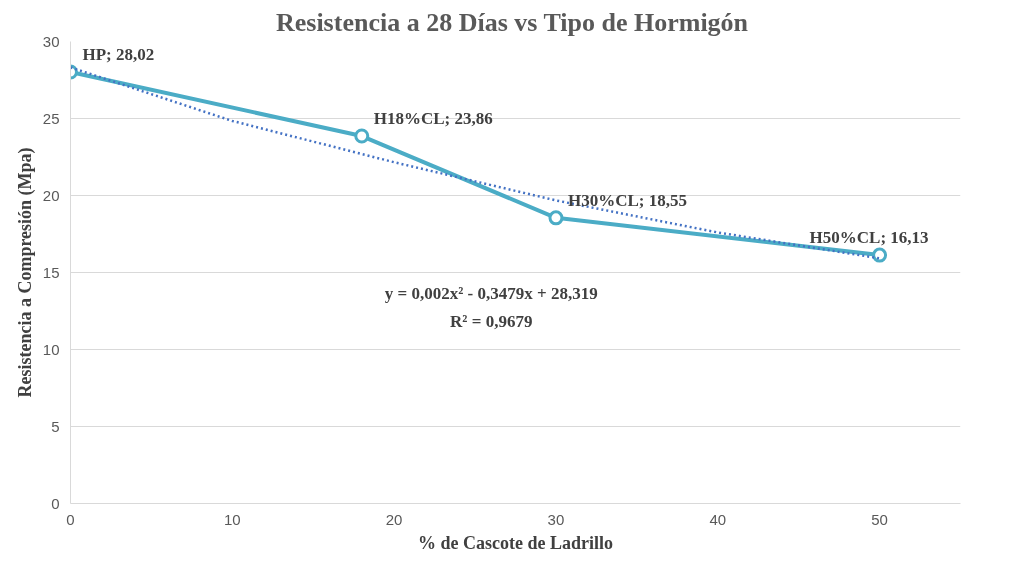 The height and width of the screenshot is (580, 1014). Describe the element at coordinates (433, 119) in the screenshot. I see `data-label: H18%CL; 23,86` at that location.